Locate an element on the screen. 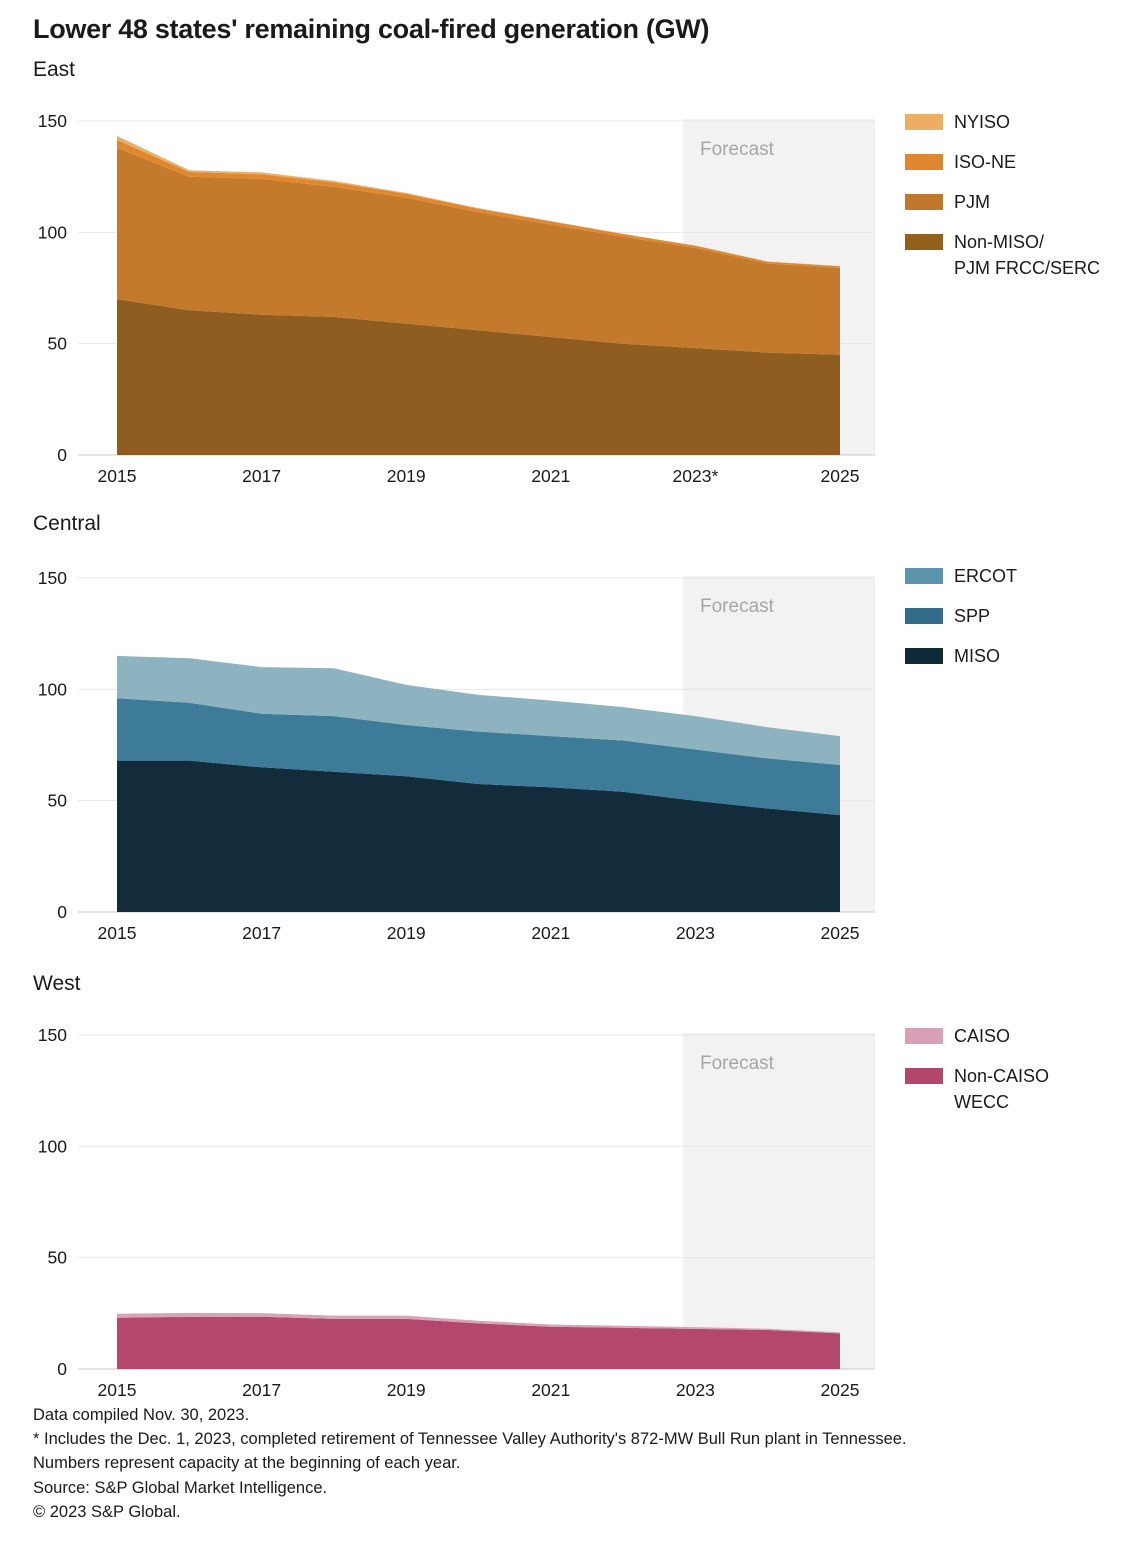 The image size is (1138, 1542). footnote-line: Data compiled Nov. 30, 2023. is located at coordinates (141, 1415).